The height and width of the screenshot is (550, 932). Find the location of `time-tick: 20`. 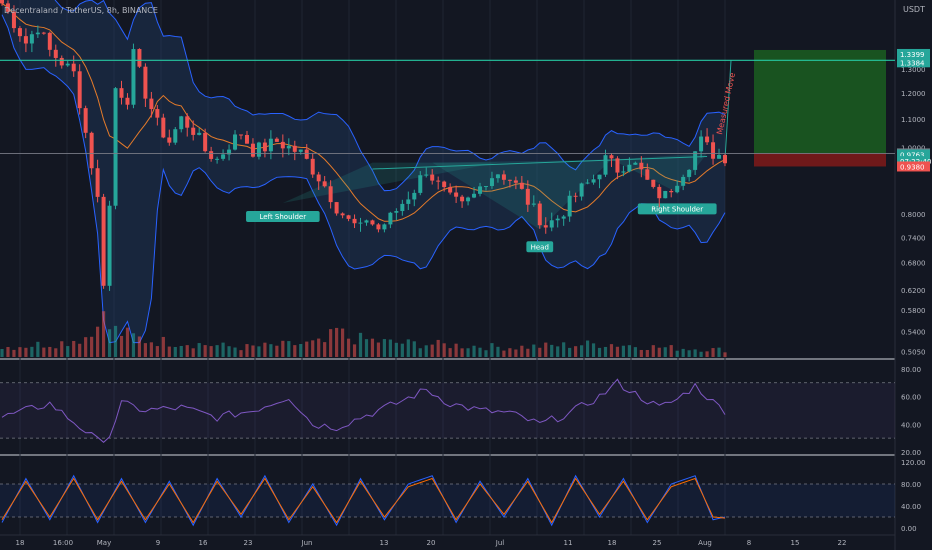

time-tick: 20 is located at coordinates (431, 543).